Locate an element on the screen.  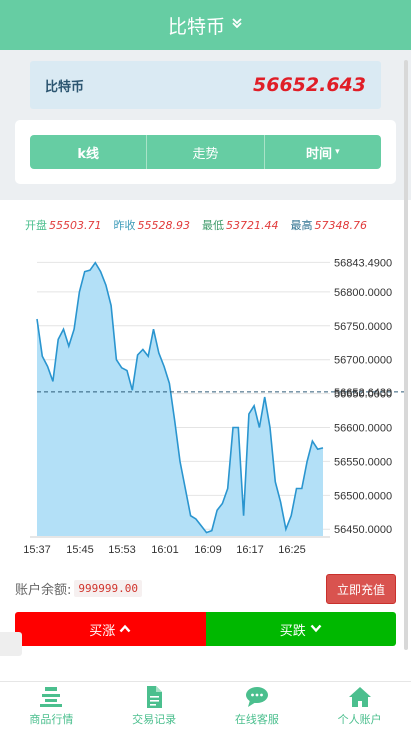
tab-time: 时间 ▾ is located at coordinates (322, 152).